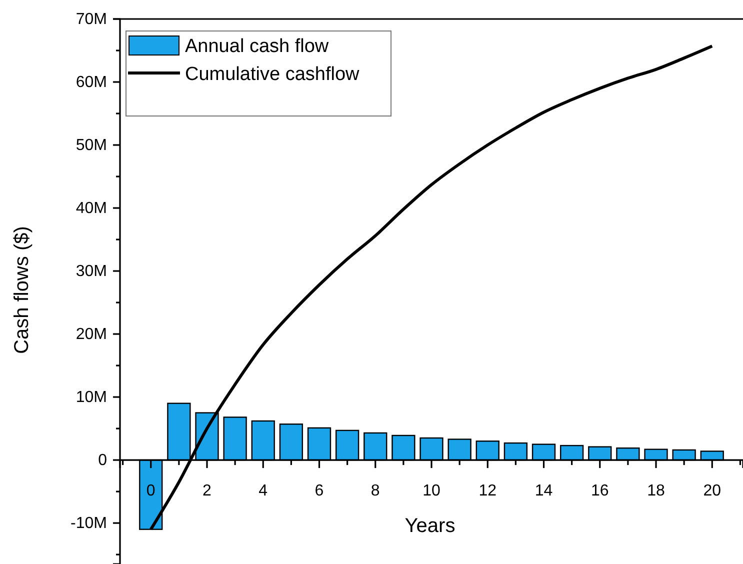  Describe the element at coordinates (91, 145) in the screenshot. I see `y-tick-label: 50M` at that location.